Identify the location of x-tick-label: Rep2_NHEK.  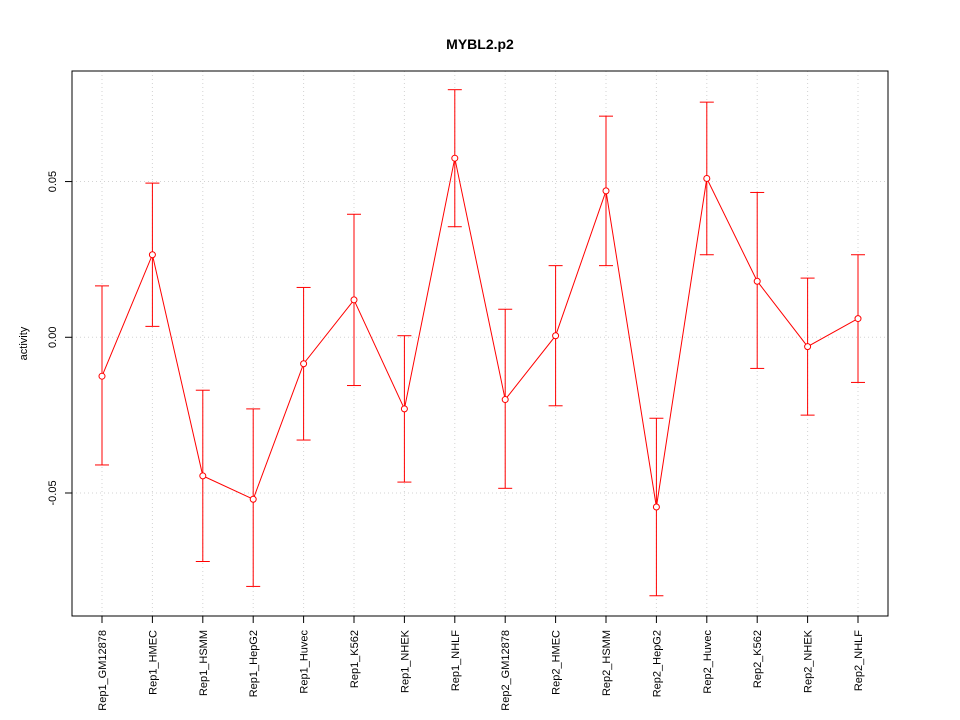
(809, 661).